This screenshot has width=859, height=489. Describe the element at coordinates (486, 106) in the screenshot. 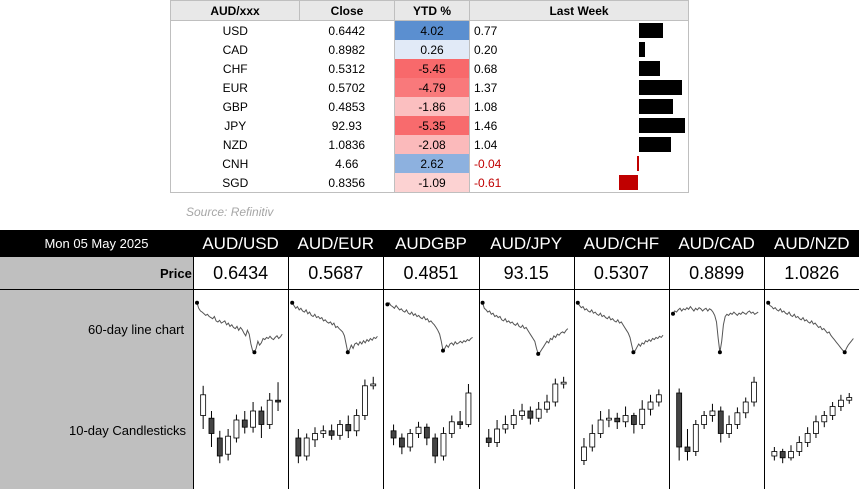

I see `last-week-cell: 1.08` at that location.